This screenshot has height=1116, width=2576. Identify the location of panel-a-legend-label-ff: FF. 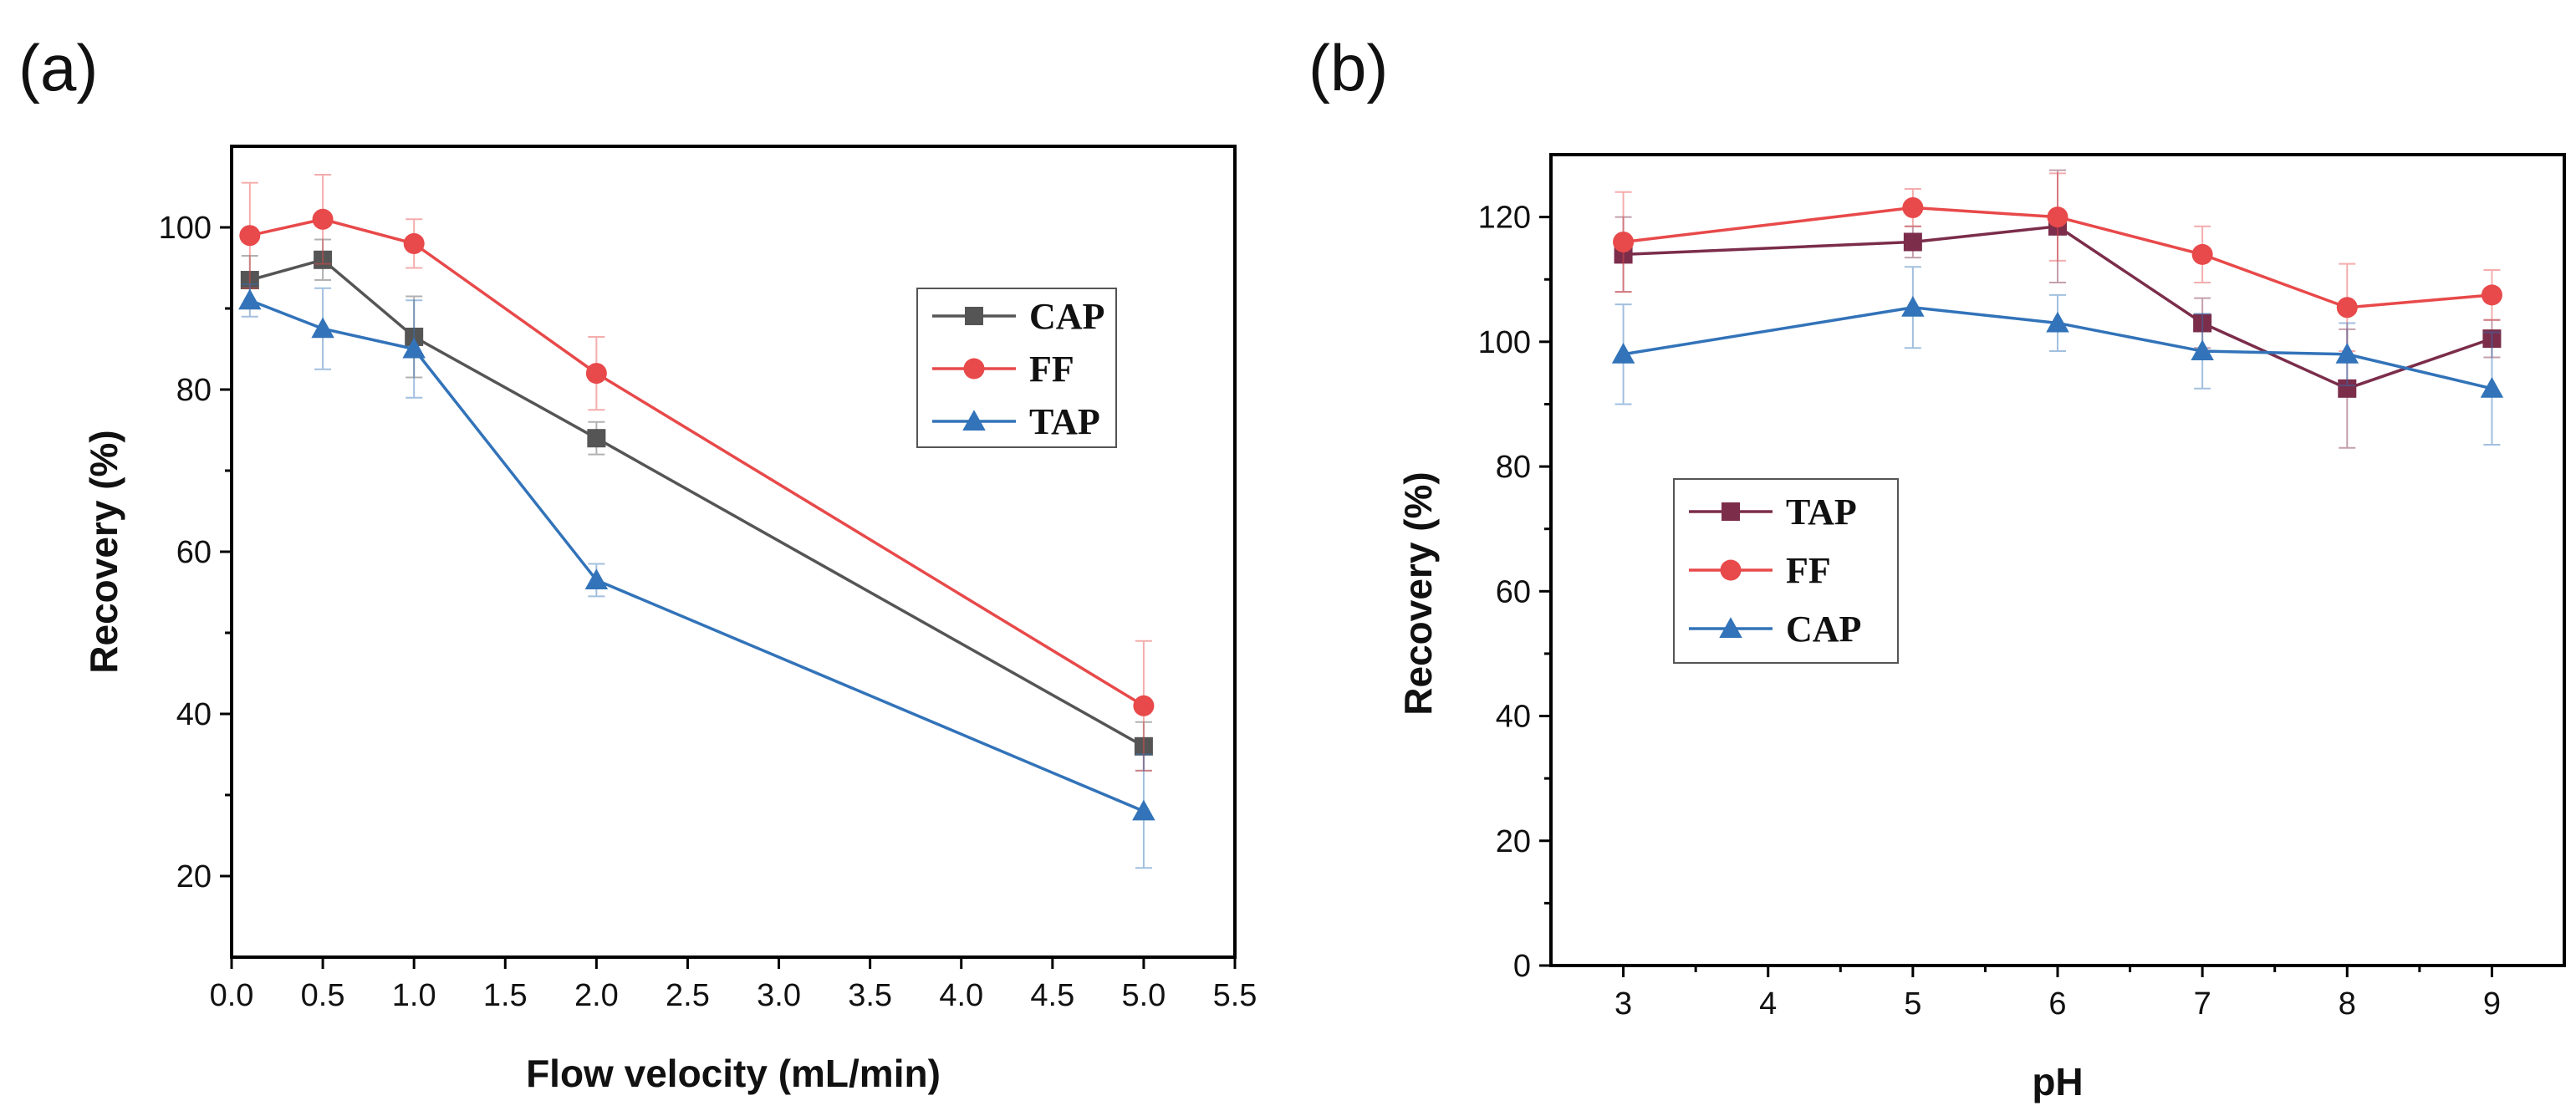
(1051, 369).